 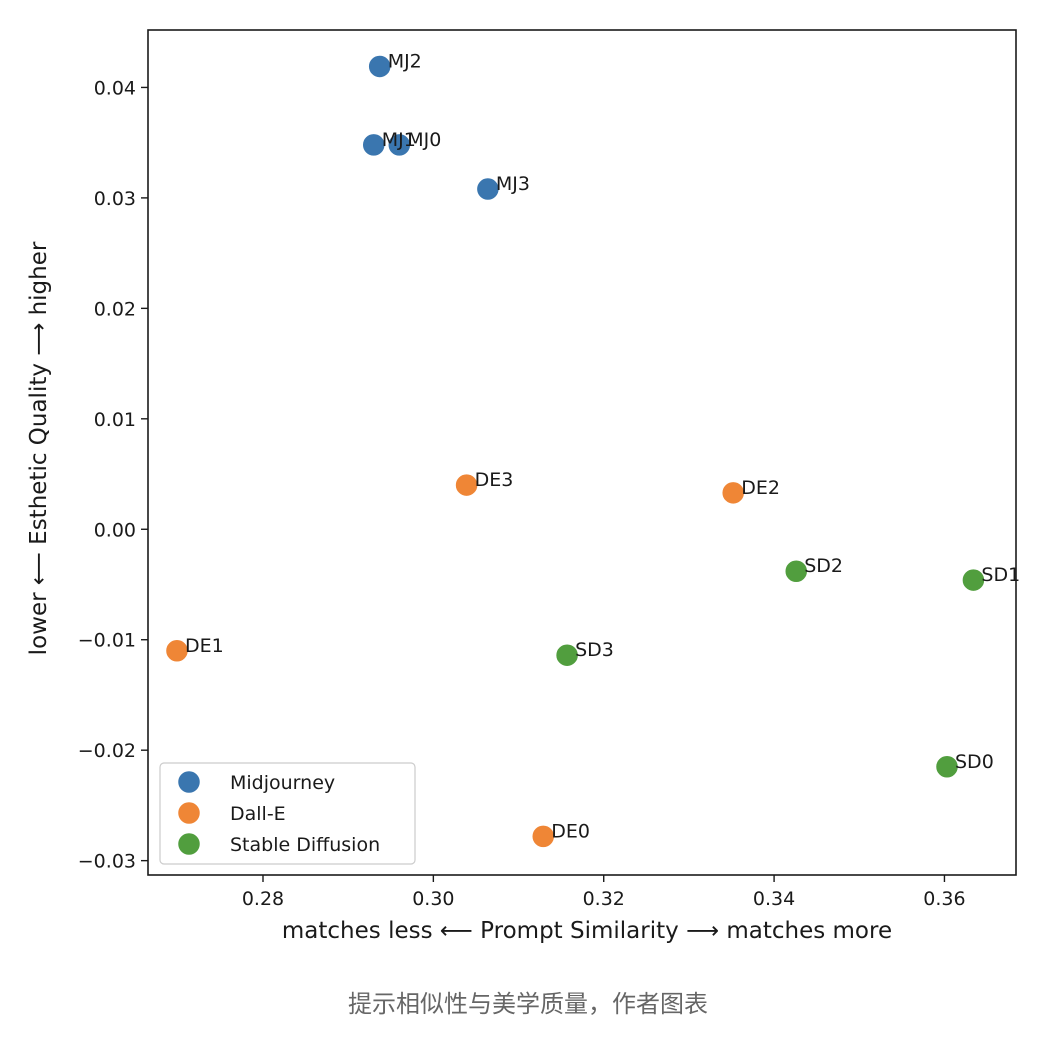 What do you see at coordinates (513, 184) in the screenshot?
I see `point-label: MJ3` at bounding box center [513, 184].